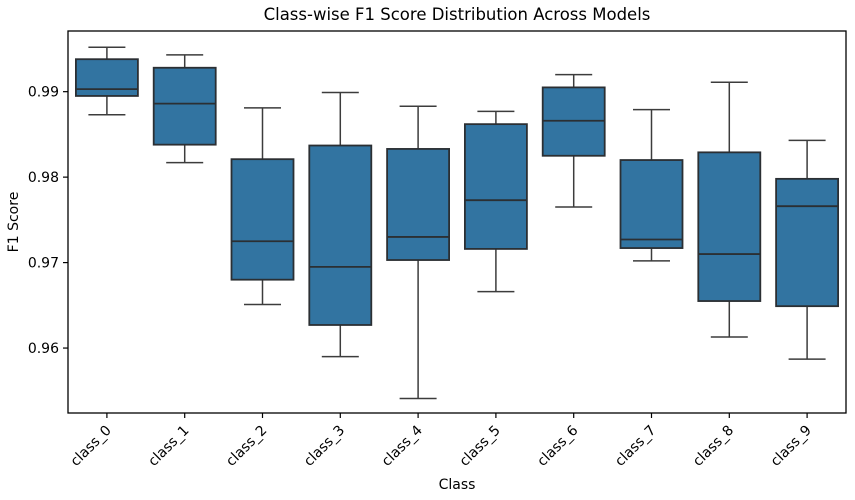 This screenshot has height=500, width=855. Describe the element at coordinates (324, 446) in the screenshot. I see `x-tick-label: class_3` at that location.